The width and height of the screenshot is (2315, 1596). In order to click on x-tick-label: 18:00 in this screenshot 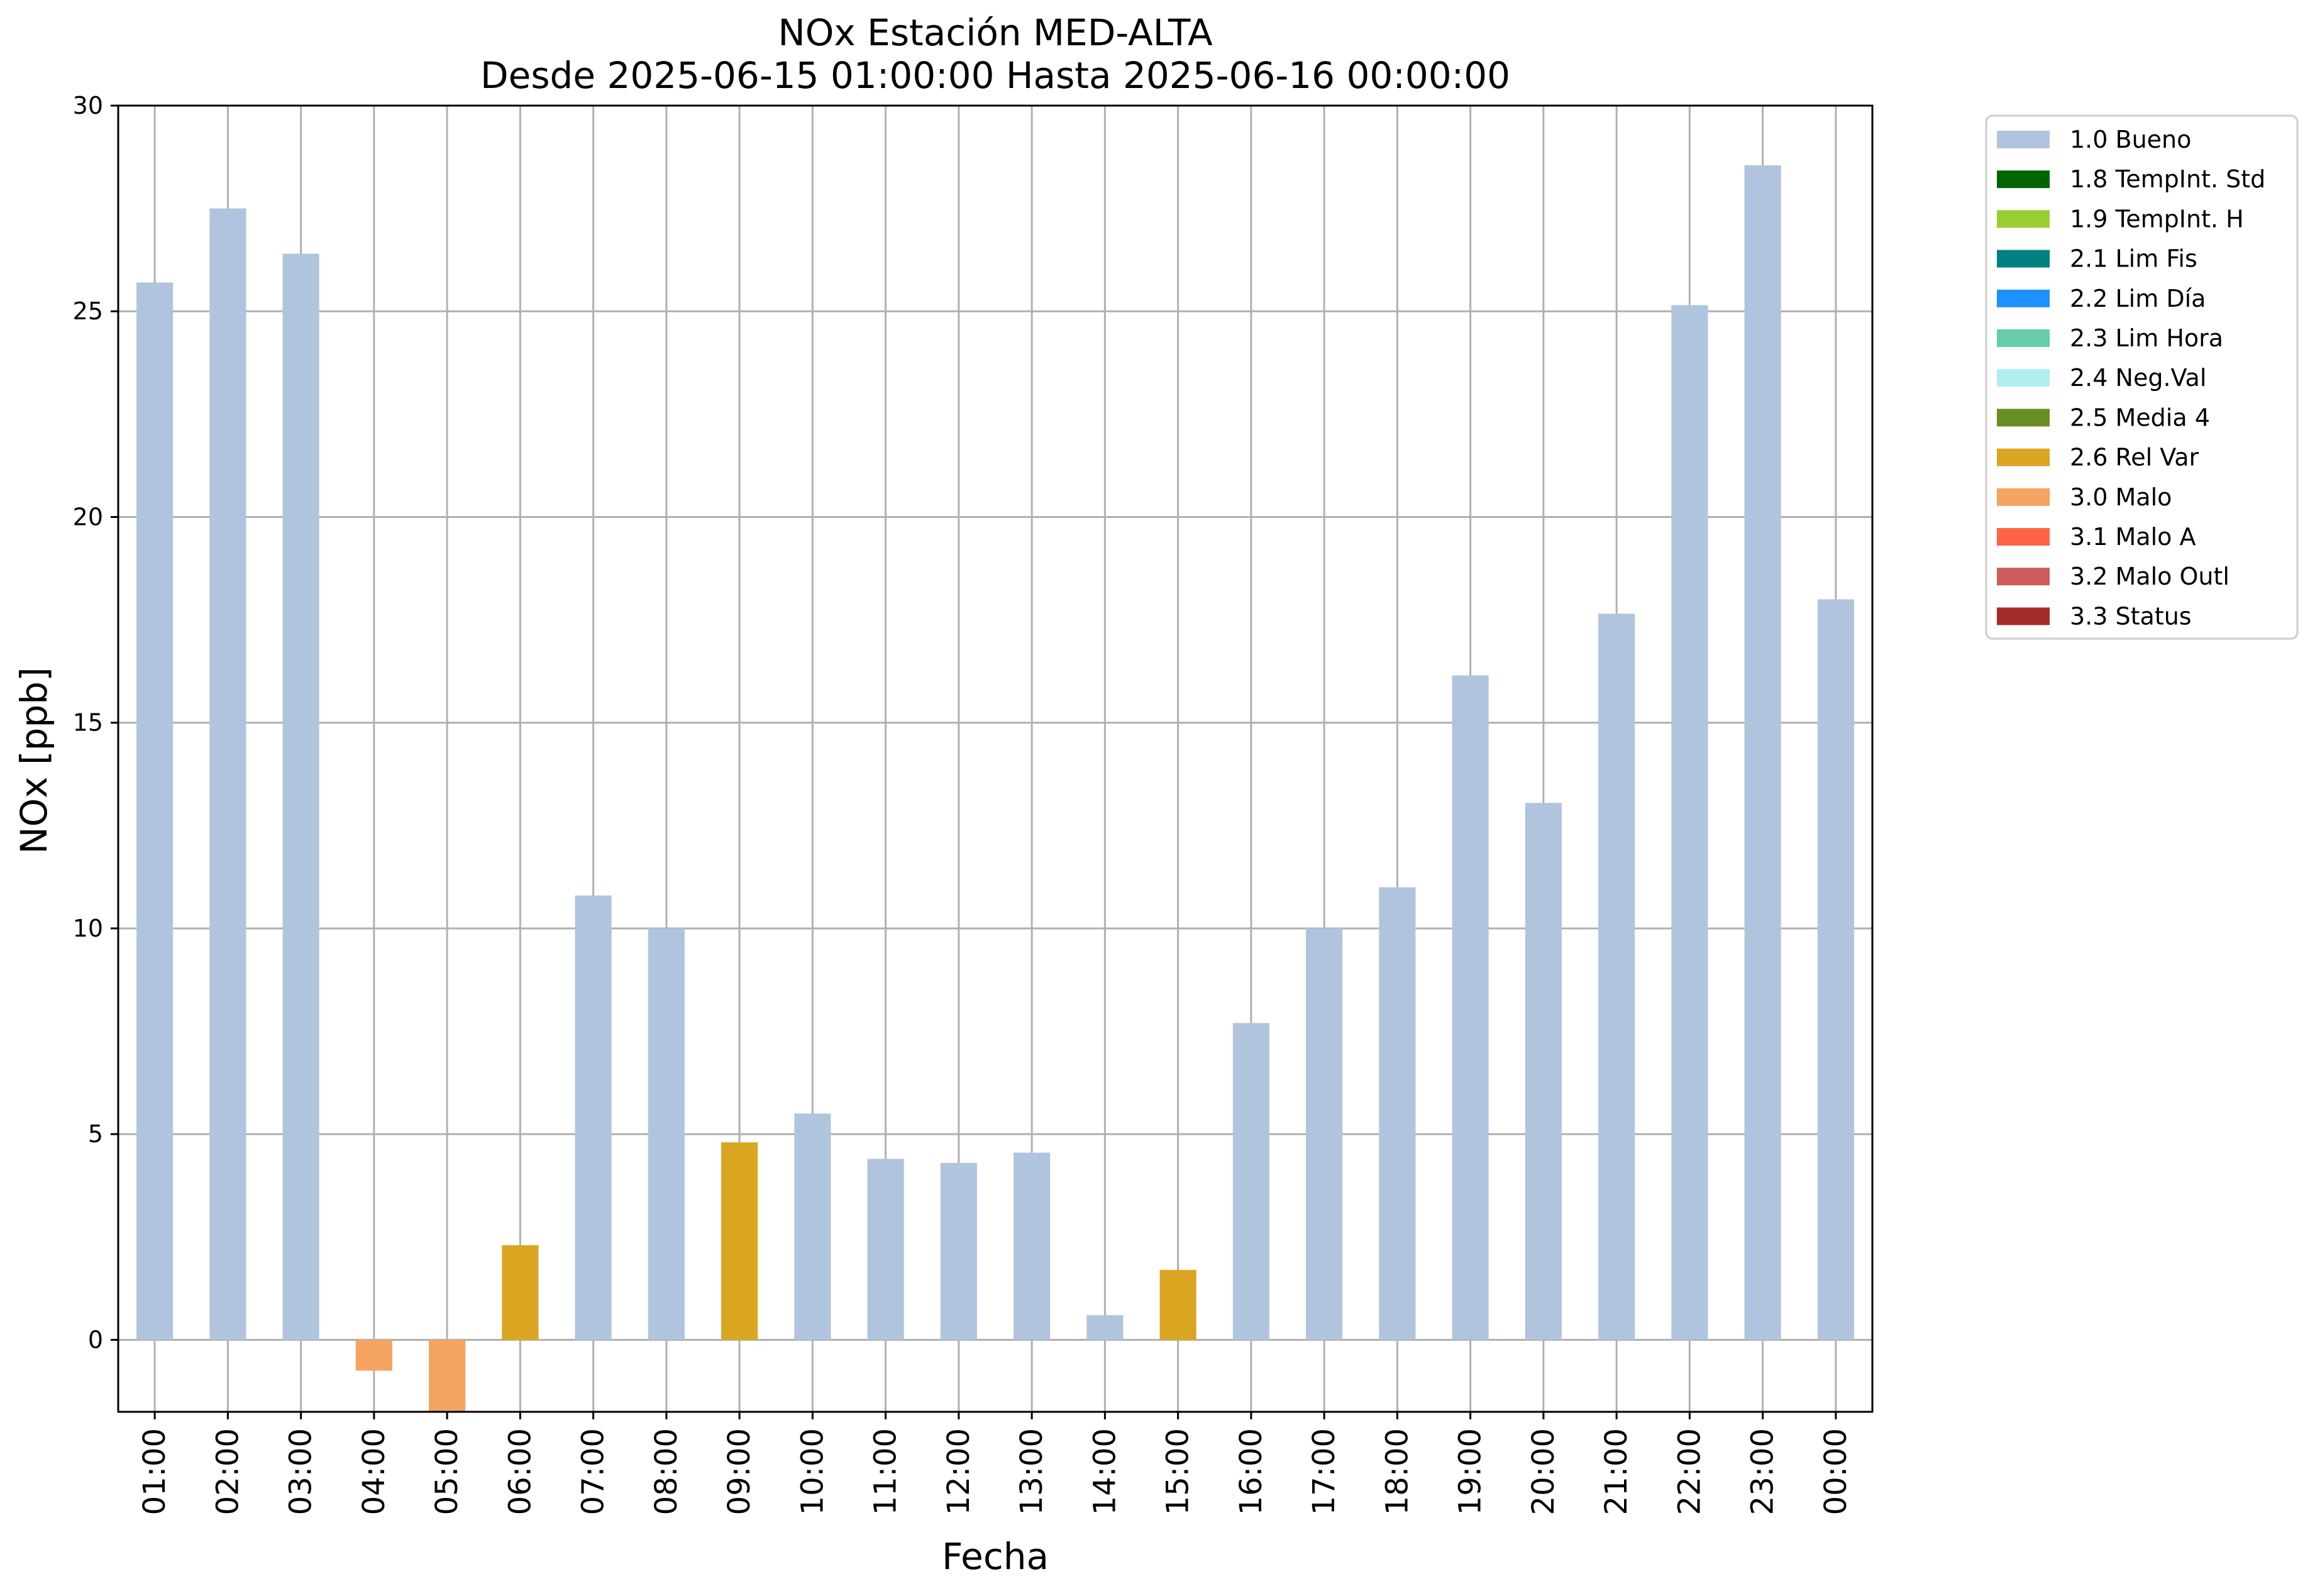, I will do `click(1397, 1471)`.